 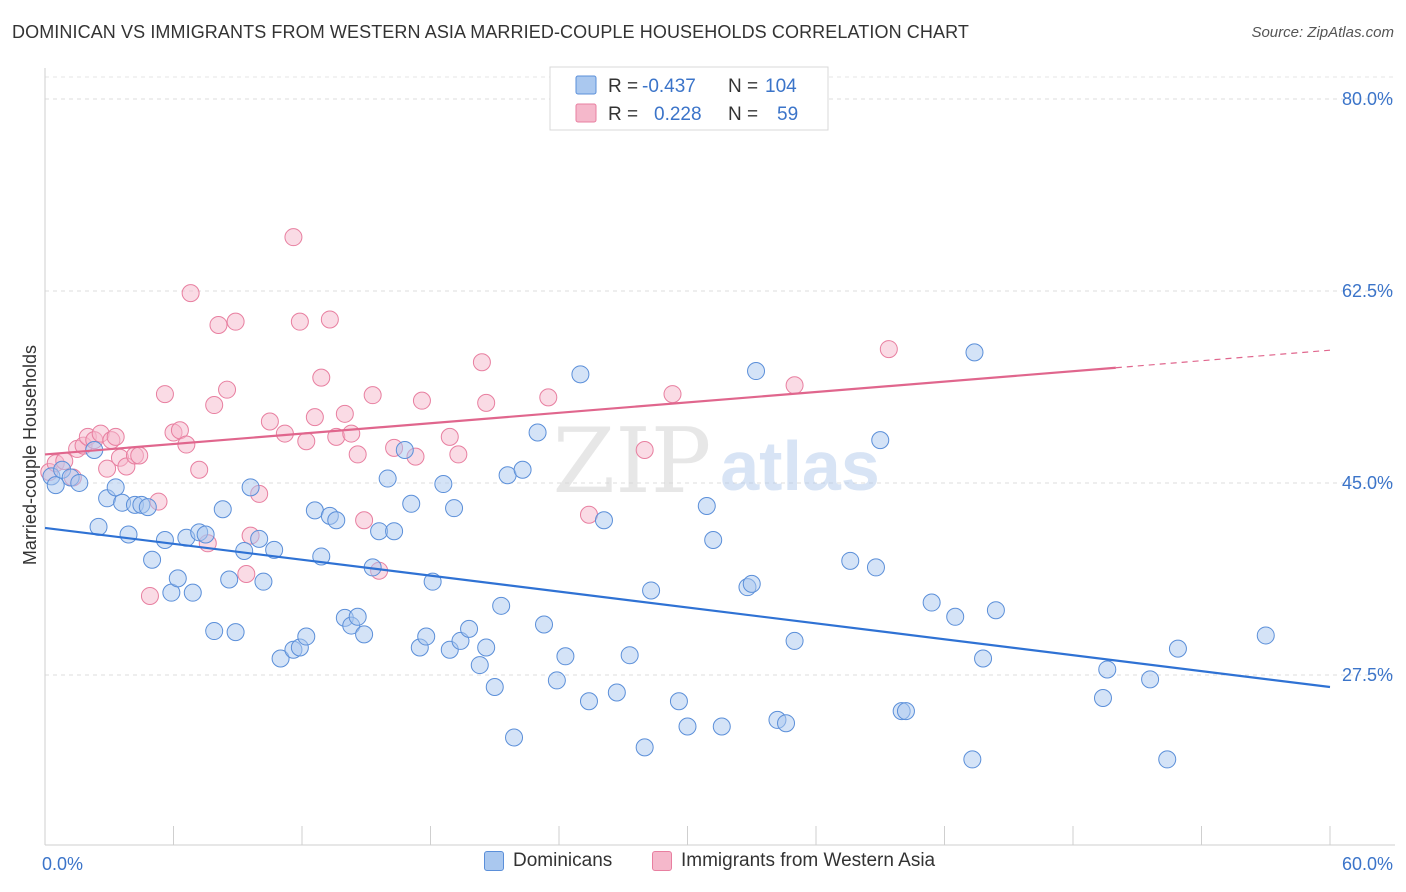 I want to click on legend-item-western-asia: Immigrants from Western Asia, so click(x=793, y=861).